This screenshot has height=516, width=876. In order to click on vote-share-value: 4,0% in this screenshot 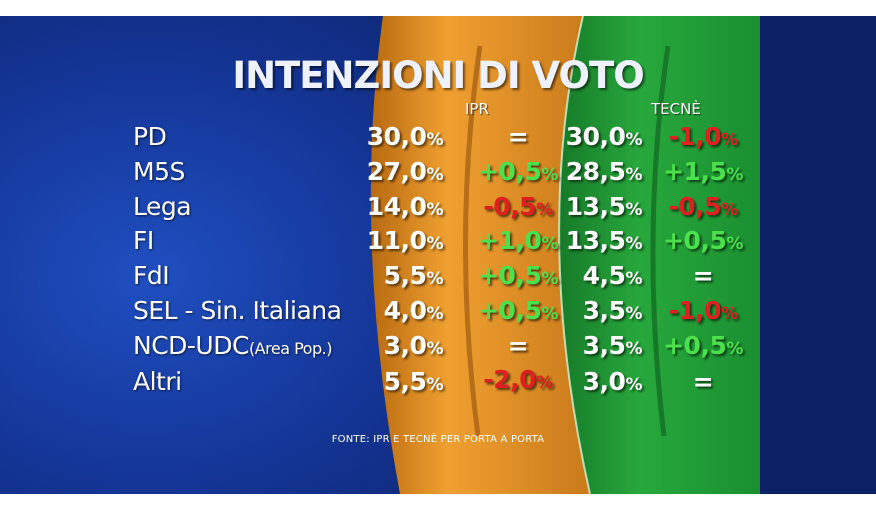, I will do `click(413, 310)`.